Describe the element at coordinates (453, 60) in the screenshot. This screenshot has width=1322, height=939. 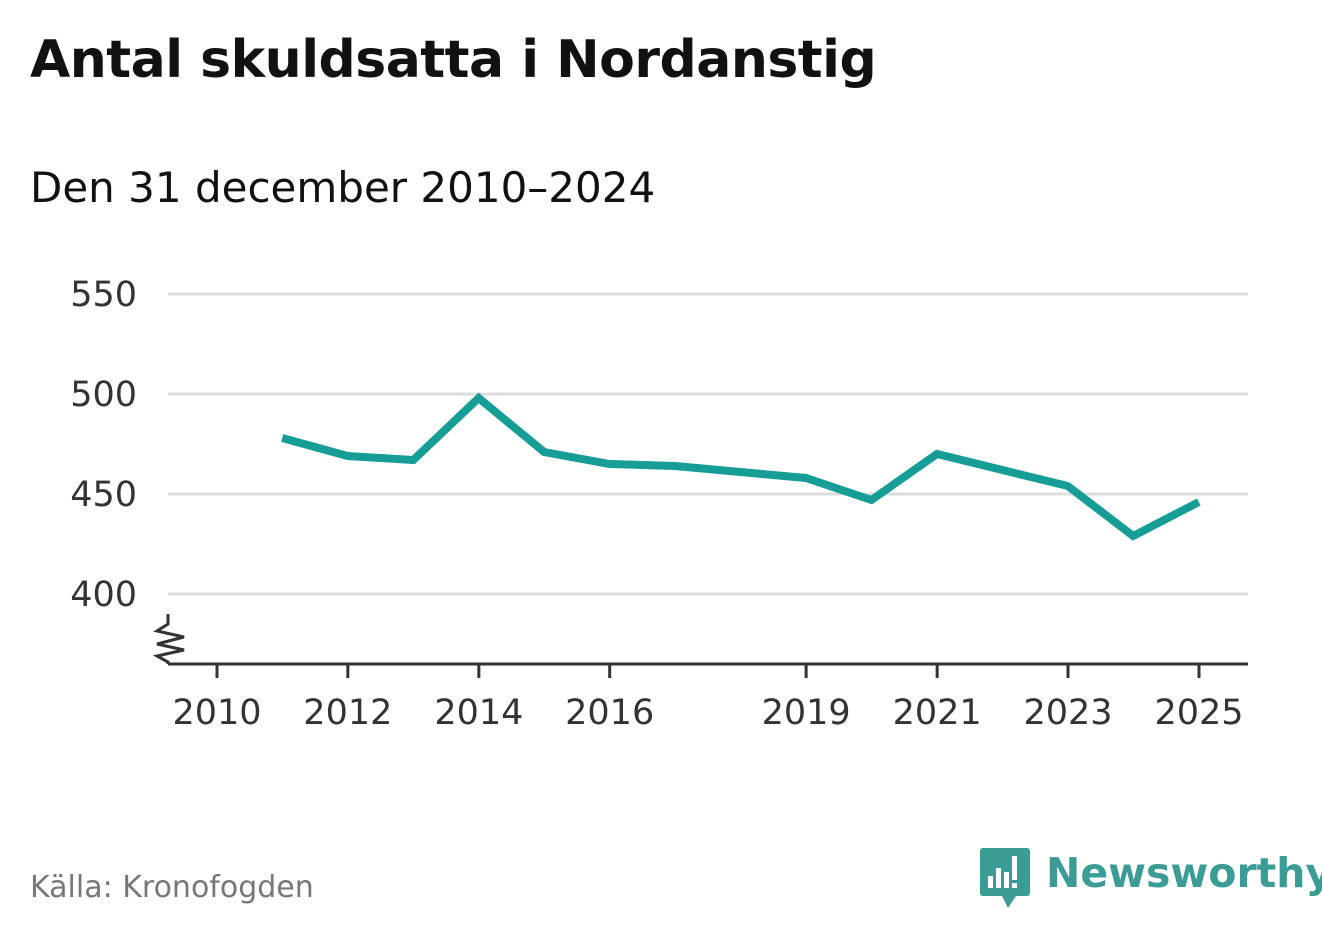
I see `chart-title: Antal skuldsatta i Nordanstig` at that location.